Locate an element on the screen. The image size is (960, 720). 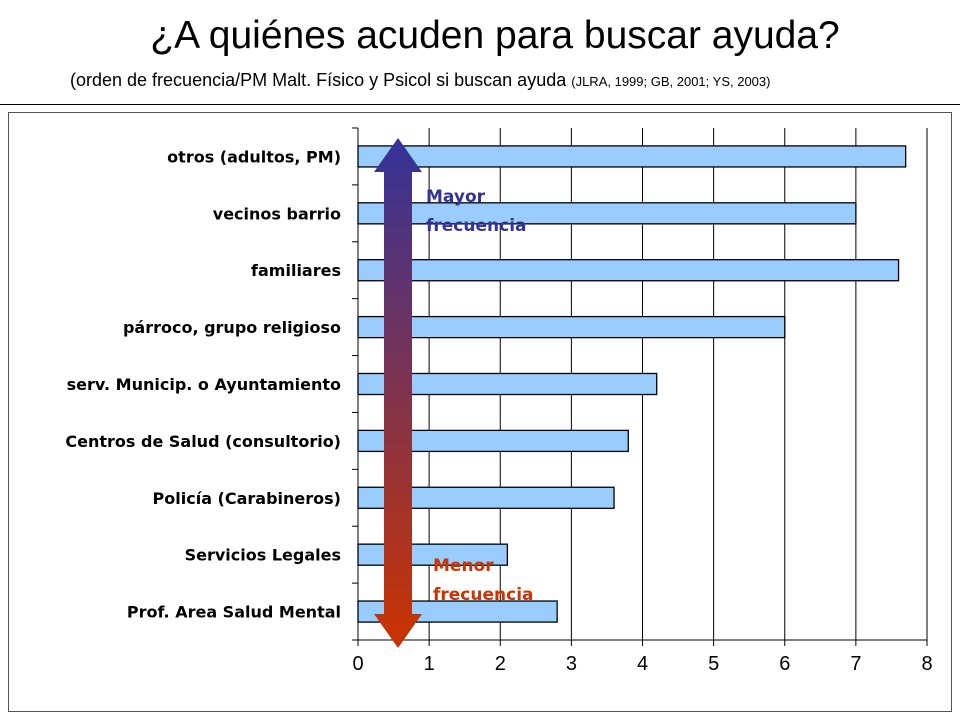
category-label: párroco, grupo religioso is located at coordinates (232, 327).